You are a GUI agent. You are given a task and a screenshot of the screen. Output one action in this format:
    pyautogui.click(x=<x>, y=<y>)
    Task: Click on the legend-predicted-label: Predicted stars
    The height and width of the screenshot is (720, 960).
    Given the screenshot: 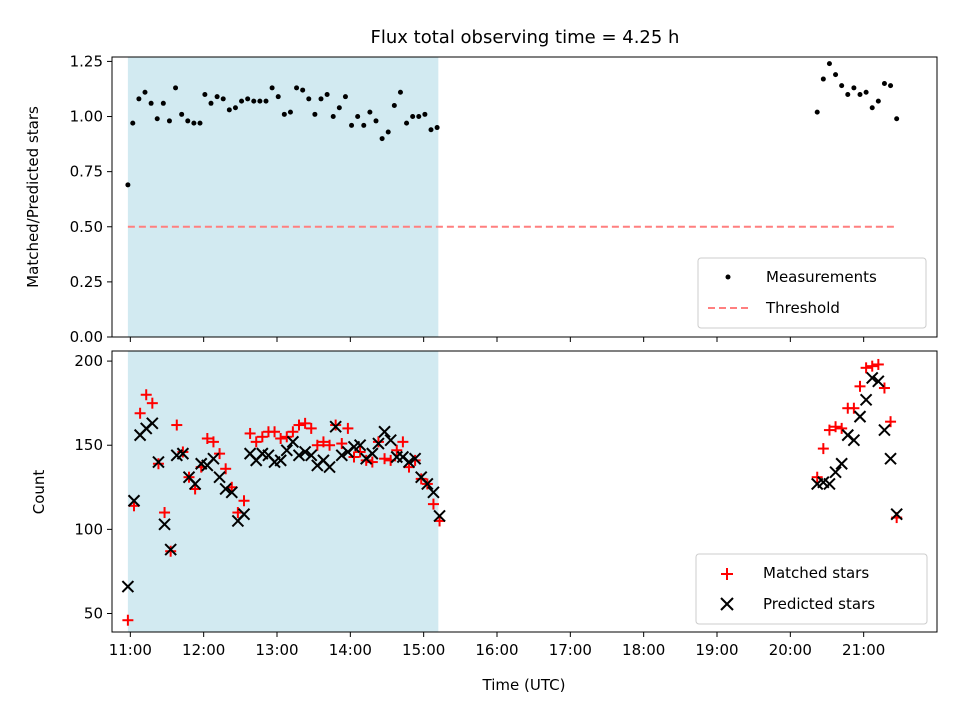 What is the action you would take?
    pyautogui.click(x=819, y=604)
    